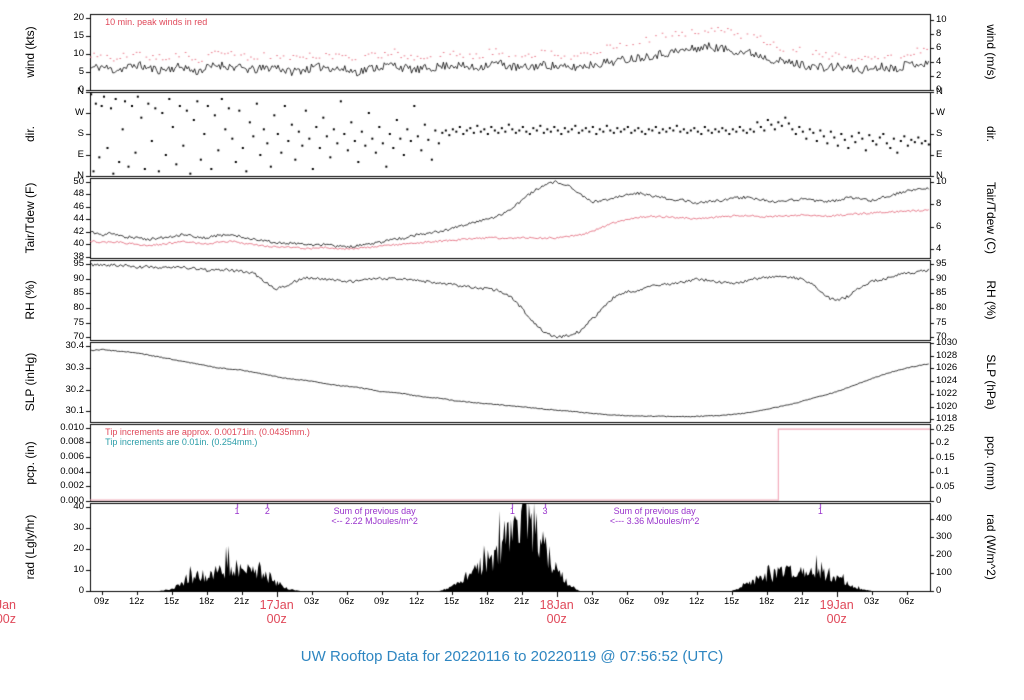  I want to click on y-tick-label-slp: 1024, so click(947, 380).